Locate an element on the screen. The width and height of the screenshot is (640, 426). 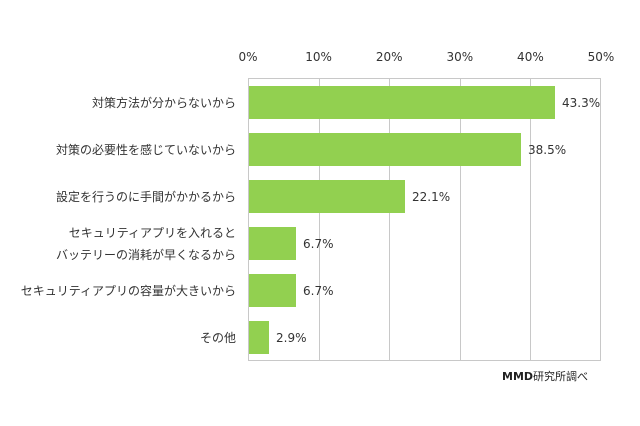
category-label: セキュリティアプリを入れると バッテリーの消耗が早くなるから is located at coordinates (145, 244).